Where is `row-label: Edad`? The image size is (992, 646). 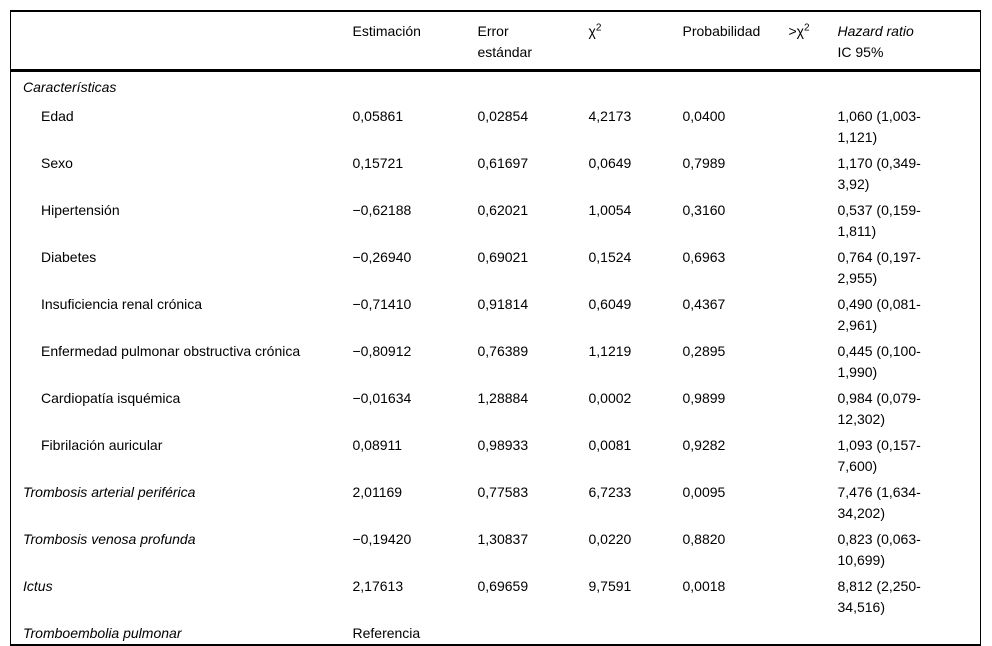 row-label: Edad is located at coordinates (57, 115).